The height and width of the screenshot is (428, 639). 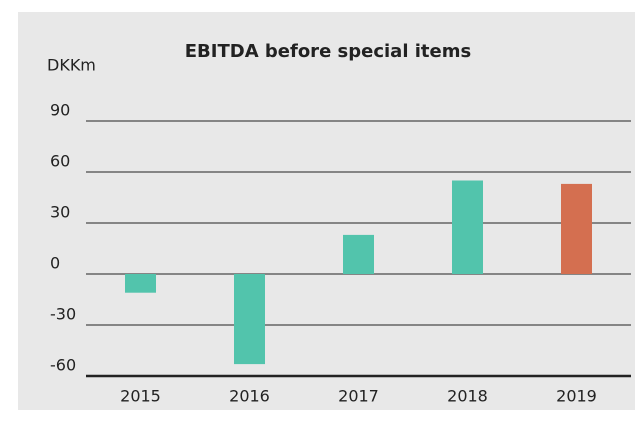 I want to click on y-tick-label: 30, so click(x=60, y=212).